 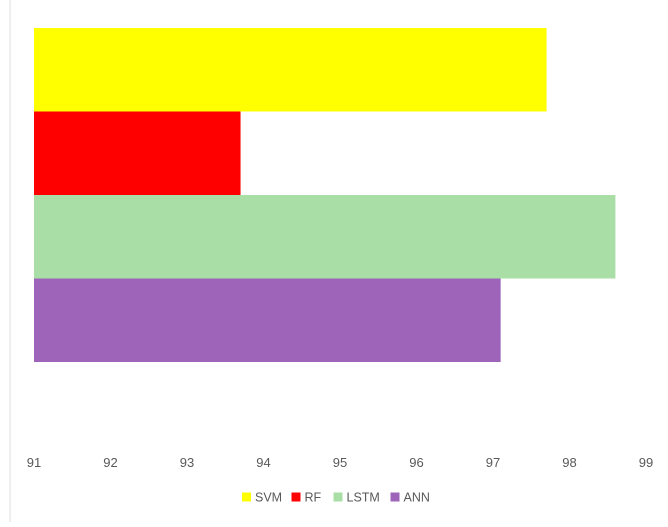 What do you see at coordinates (267, 320) in the screenshot?
I see `bar-ann` at bounding box center [267, 320].